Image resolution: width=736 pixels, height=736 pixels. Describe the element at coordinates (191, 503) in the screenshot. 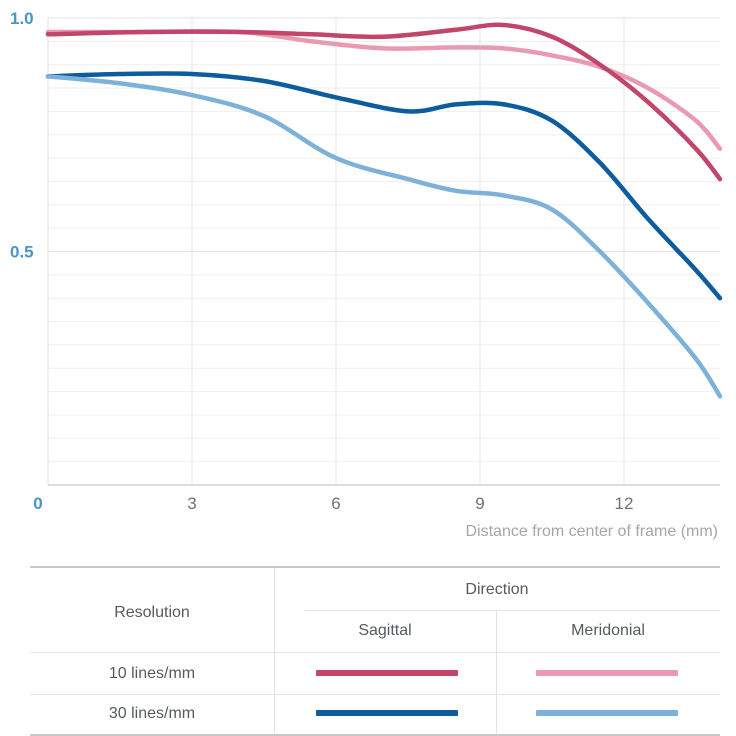

I see `x-tick-label: 3` at that location.